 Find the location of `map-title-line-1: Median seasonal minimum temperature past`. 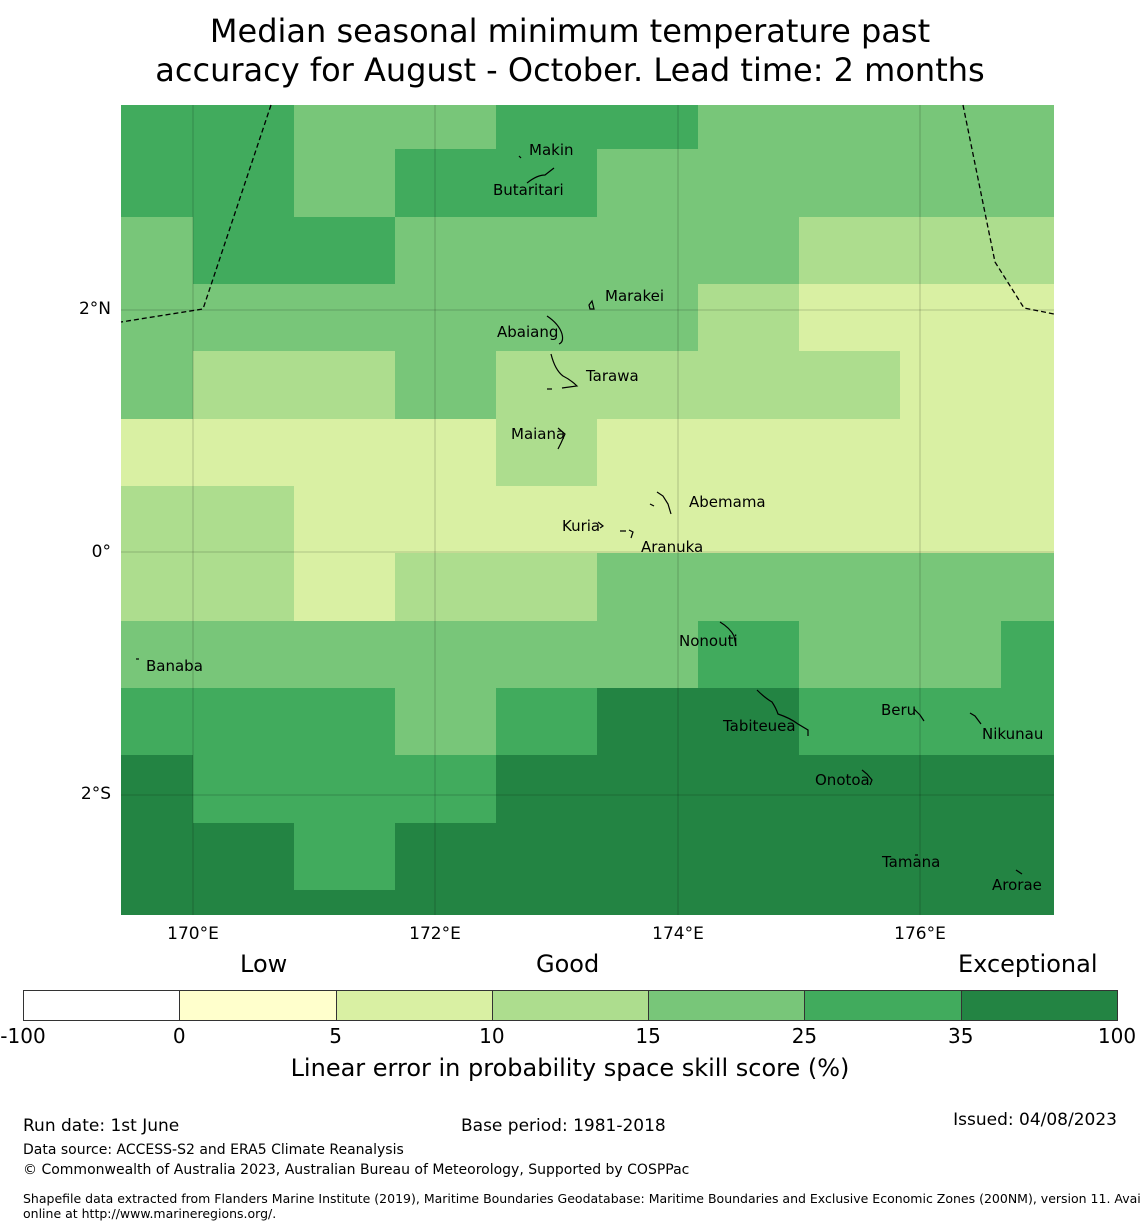

map-title-line-1: Median seasonal minimum temperature past is located at coordinates (570, 31).